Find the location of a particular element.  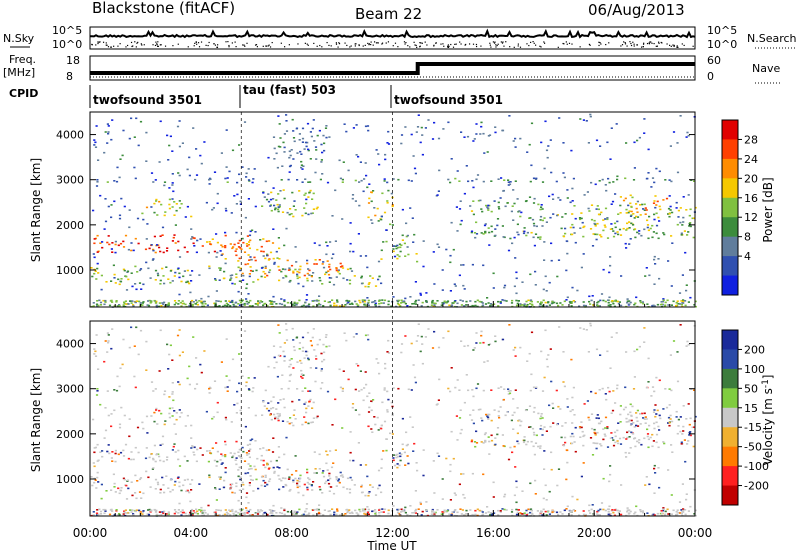

time-tick-label: 08:00 is located at coordinates (291, 533).